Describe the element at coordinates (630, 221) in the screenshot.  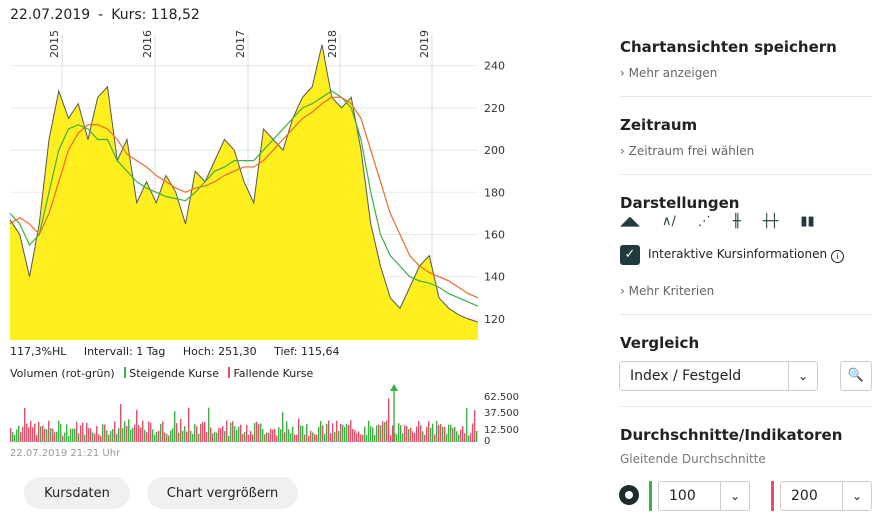
I see `mountain-icon: ◢◣` at that location.